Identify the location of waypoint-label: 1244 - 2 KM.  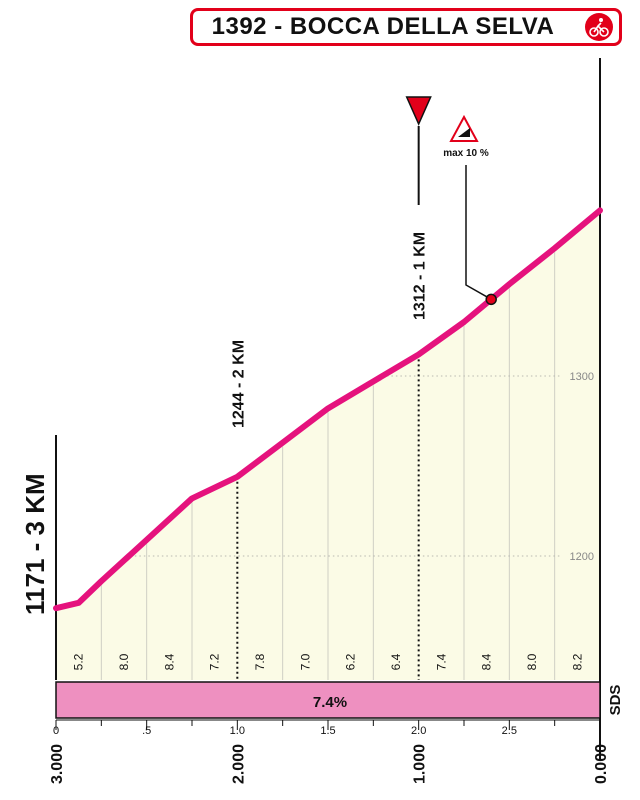
(238, 384).